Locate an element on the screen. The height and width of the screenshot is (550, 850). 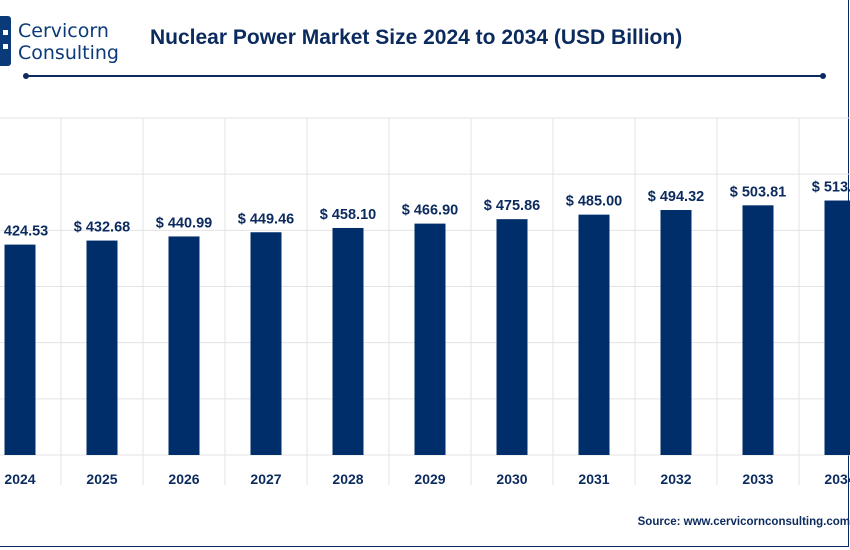
brand-logo: Cervicorn Consulting is located at coordinates (65, 41).